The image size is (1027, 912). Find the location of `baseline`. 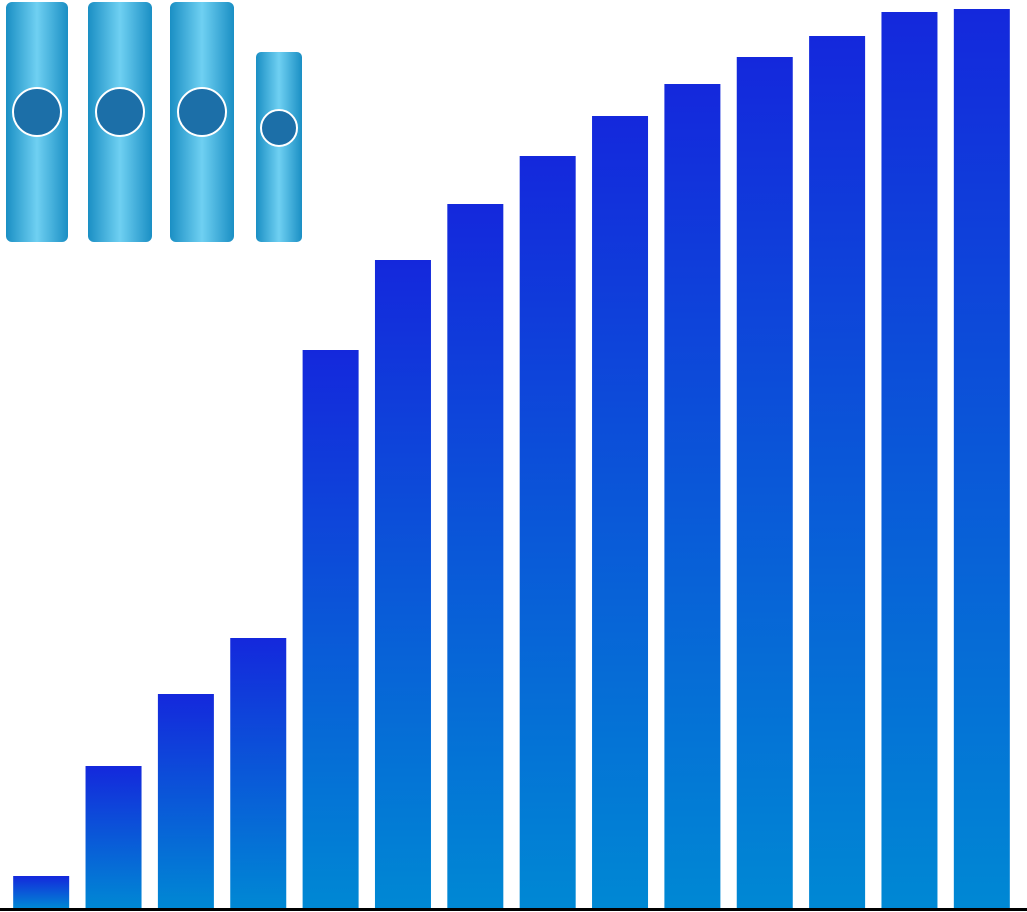

baseline is located at coordinates (513, 909).